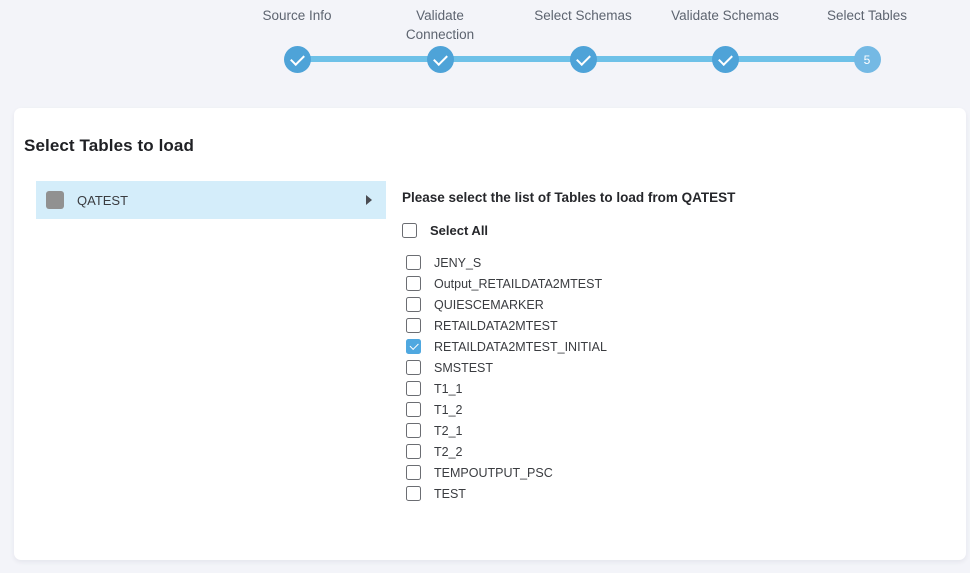 The image size is (970, 573). I want to click on table-row: T2_1, so click(674, 430).